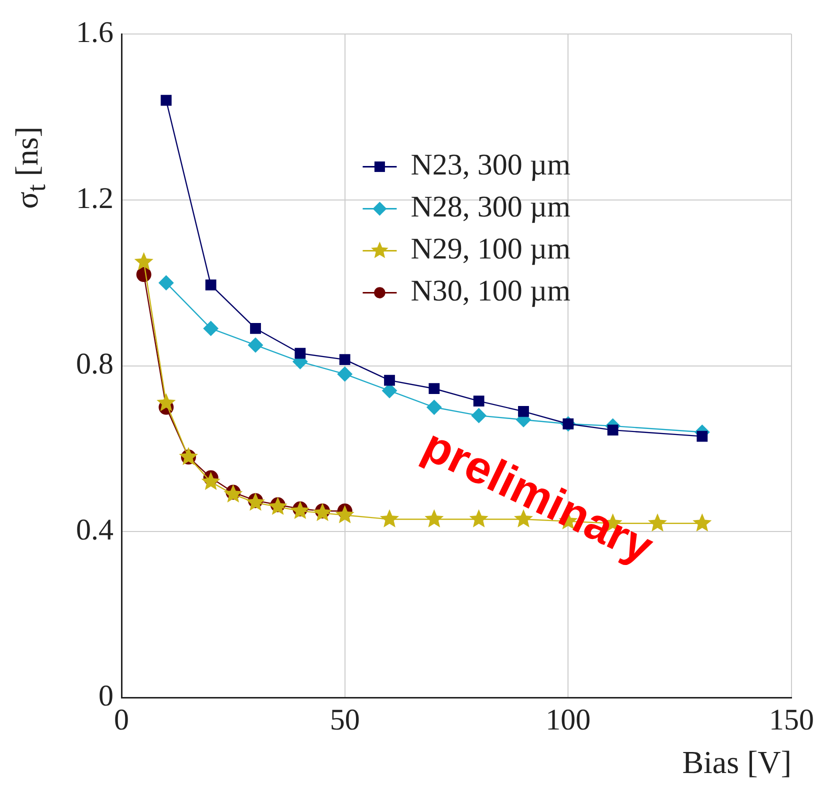 The image size is (828, 792). What do you see at coordinates (490, 291) in the screenshot?
I see `legend-label: N30, 100 µm` at bounding box center [490, 291].